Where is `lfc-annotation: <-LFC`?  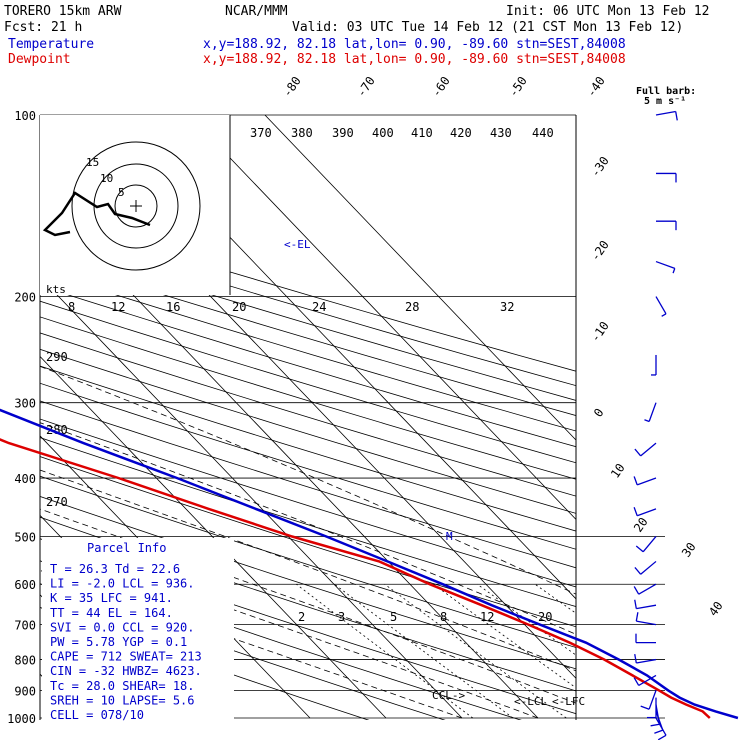 lfc-annotation: <-LFC is located at coordinates (568, 701).